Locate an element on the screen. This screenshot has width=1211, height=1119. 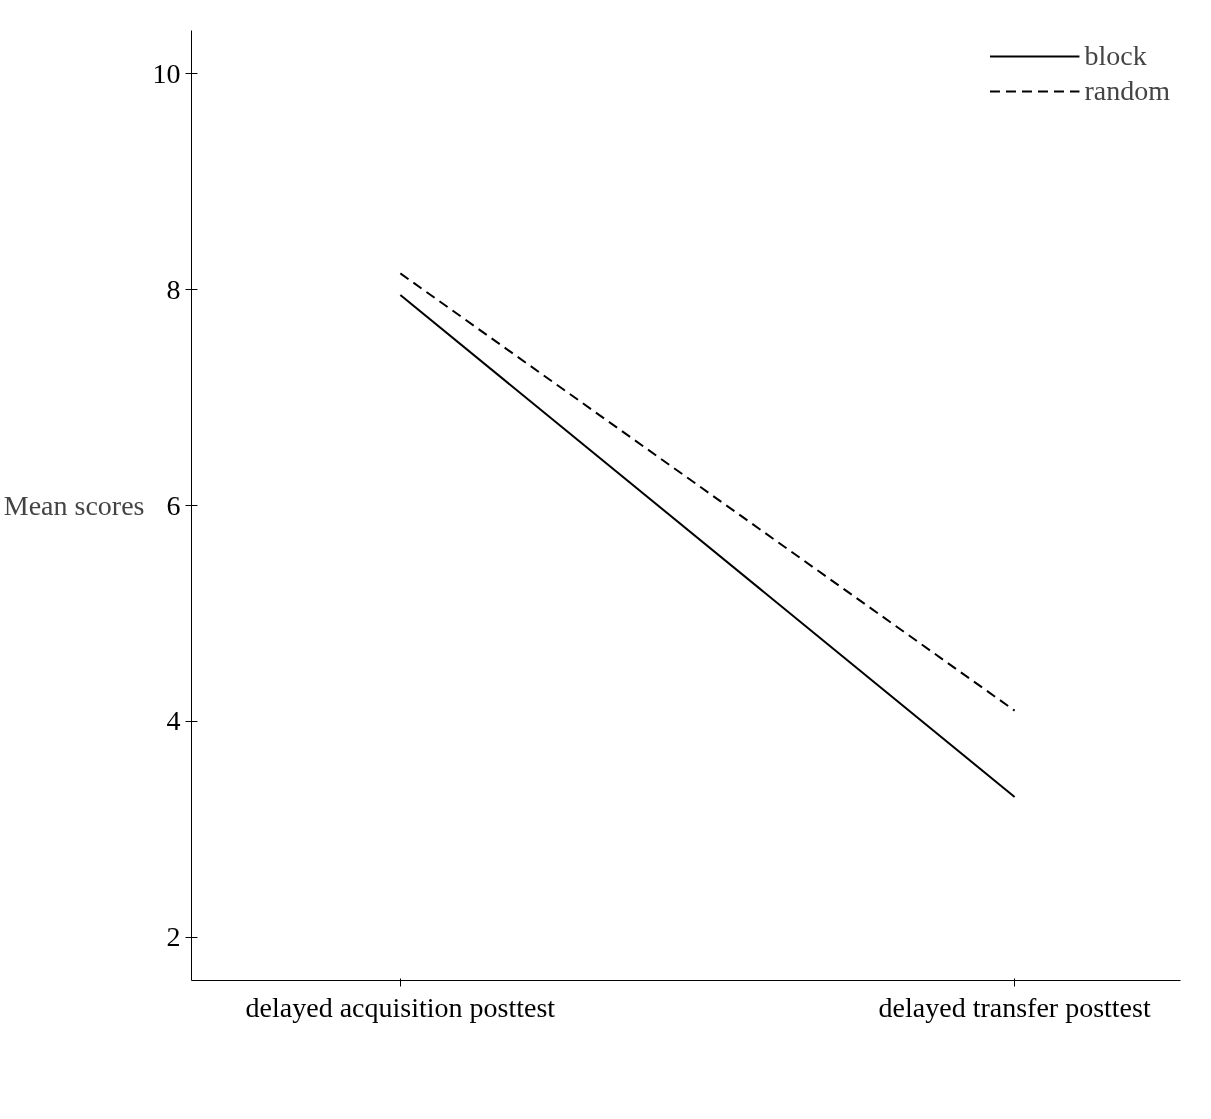
x-tick-label: delayed transfer posttest is located at coordinates (1014, 1007).